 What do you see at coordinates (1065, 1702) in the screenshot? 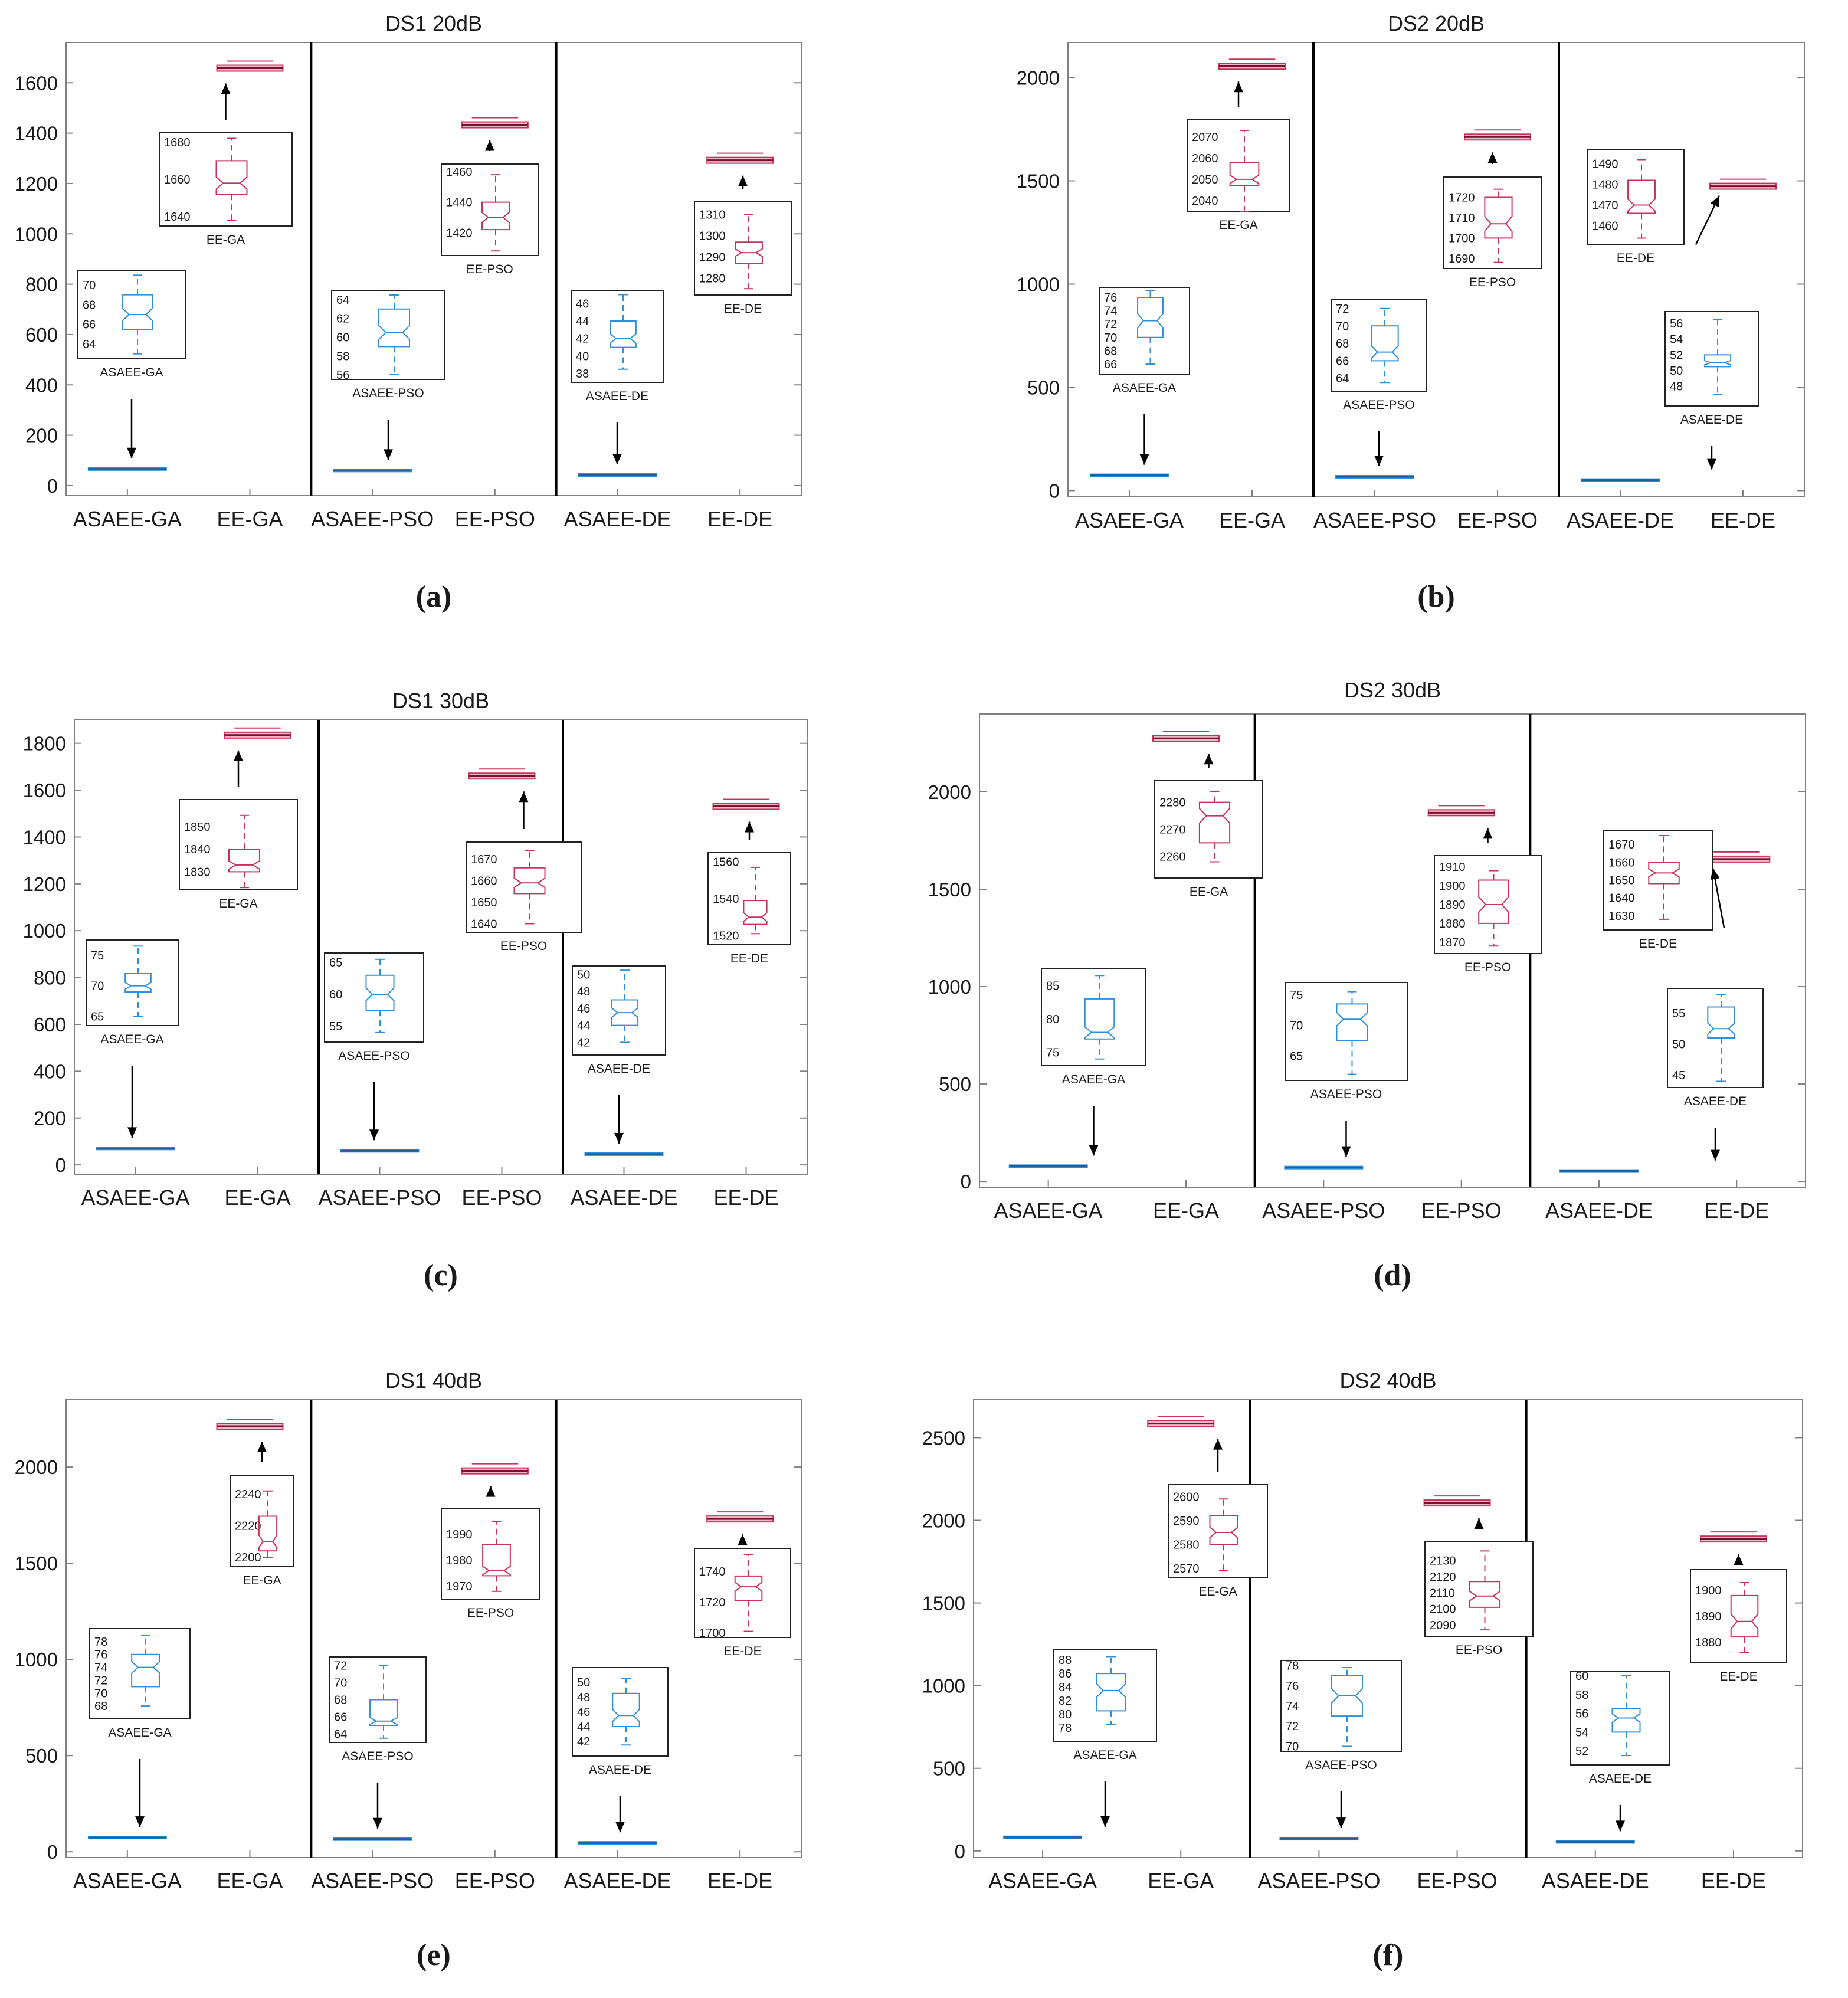
I see `inset-tick-label: 82` at bounding box center [1065, 1702].